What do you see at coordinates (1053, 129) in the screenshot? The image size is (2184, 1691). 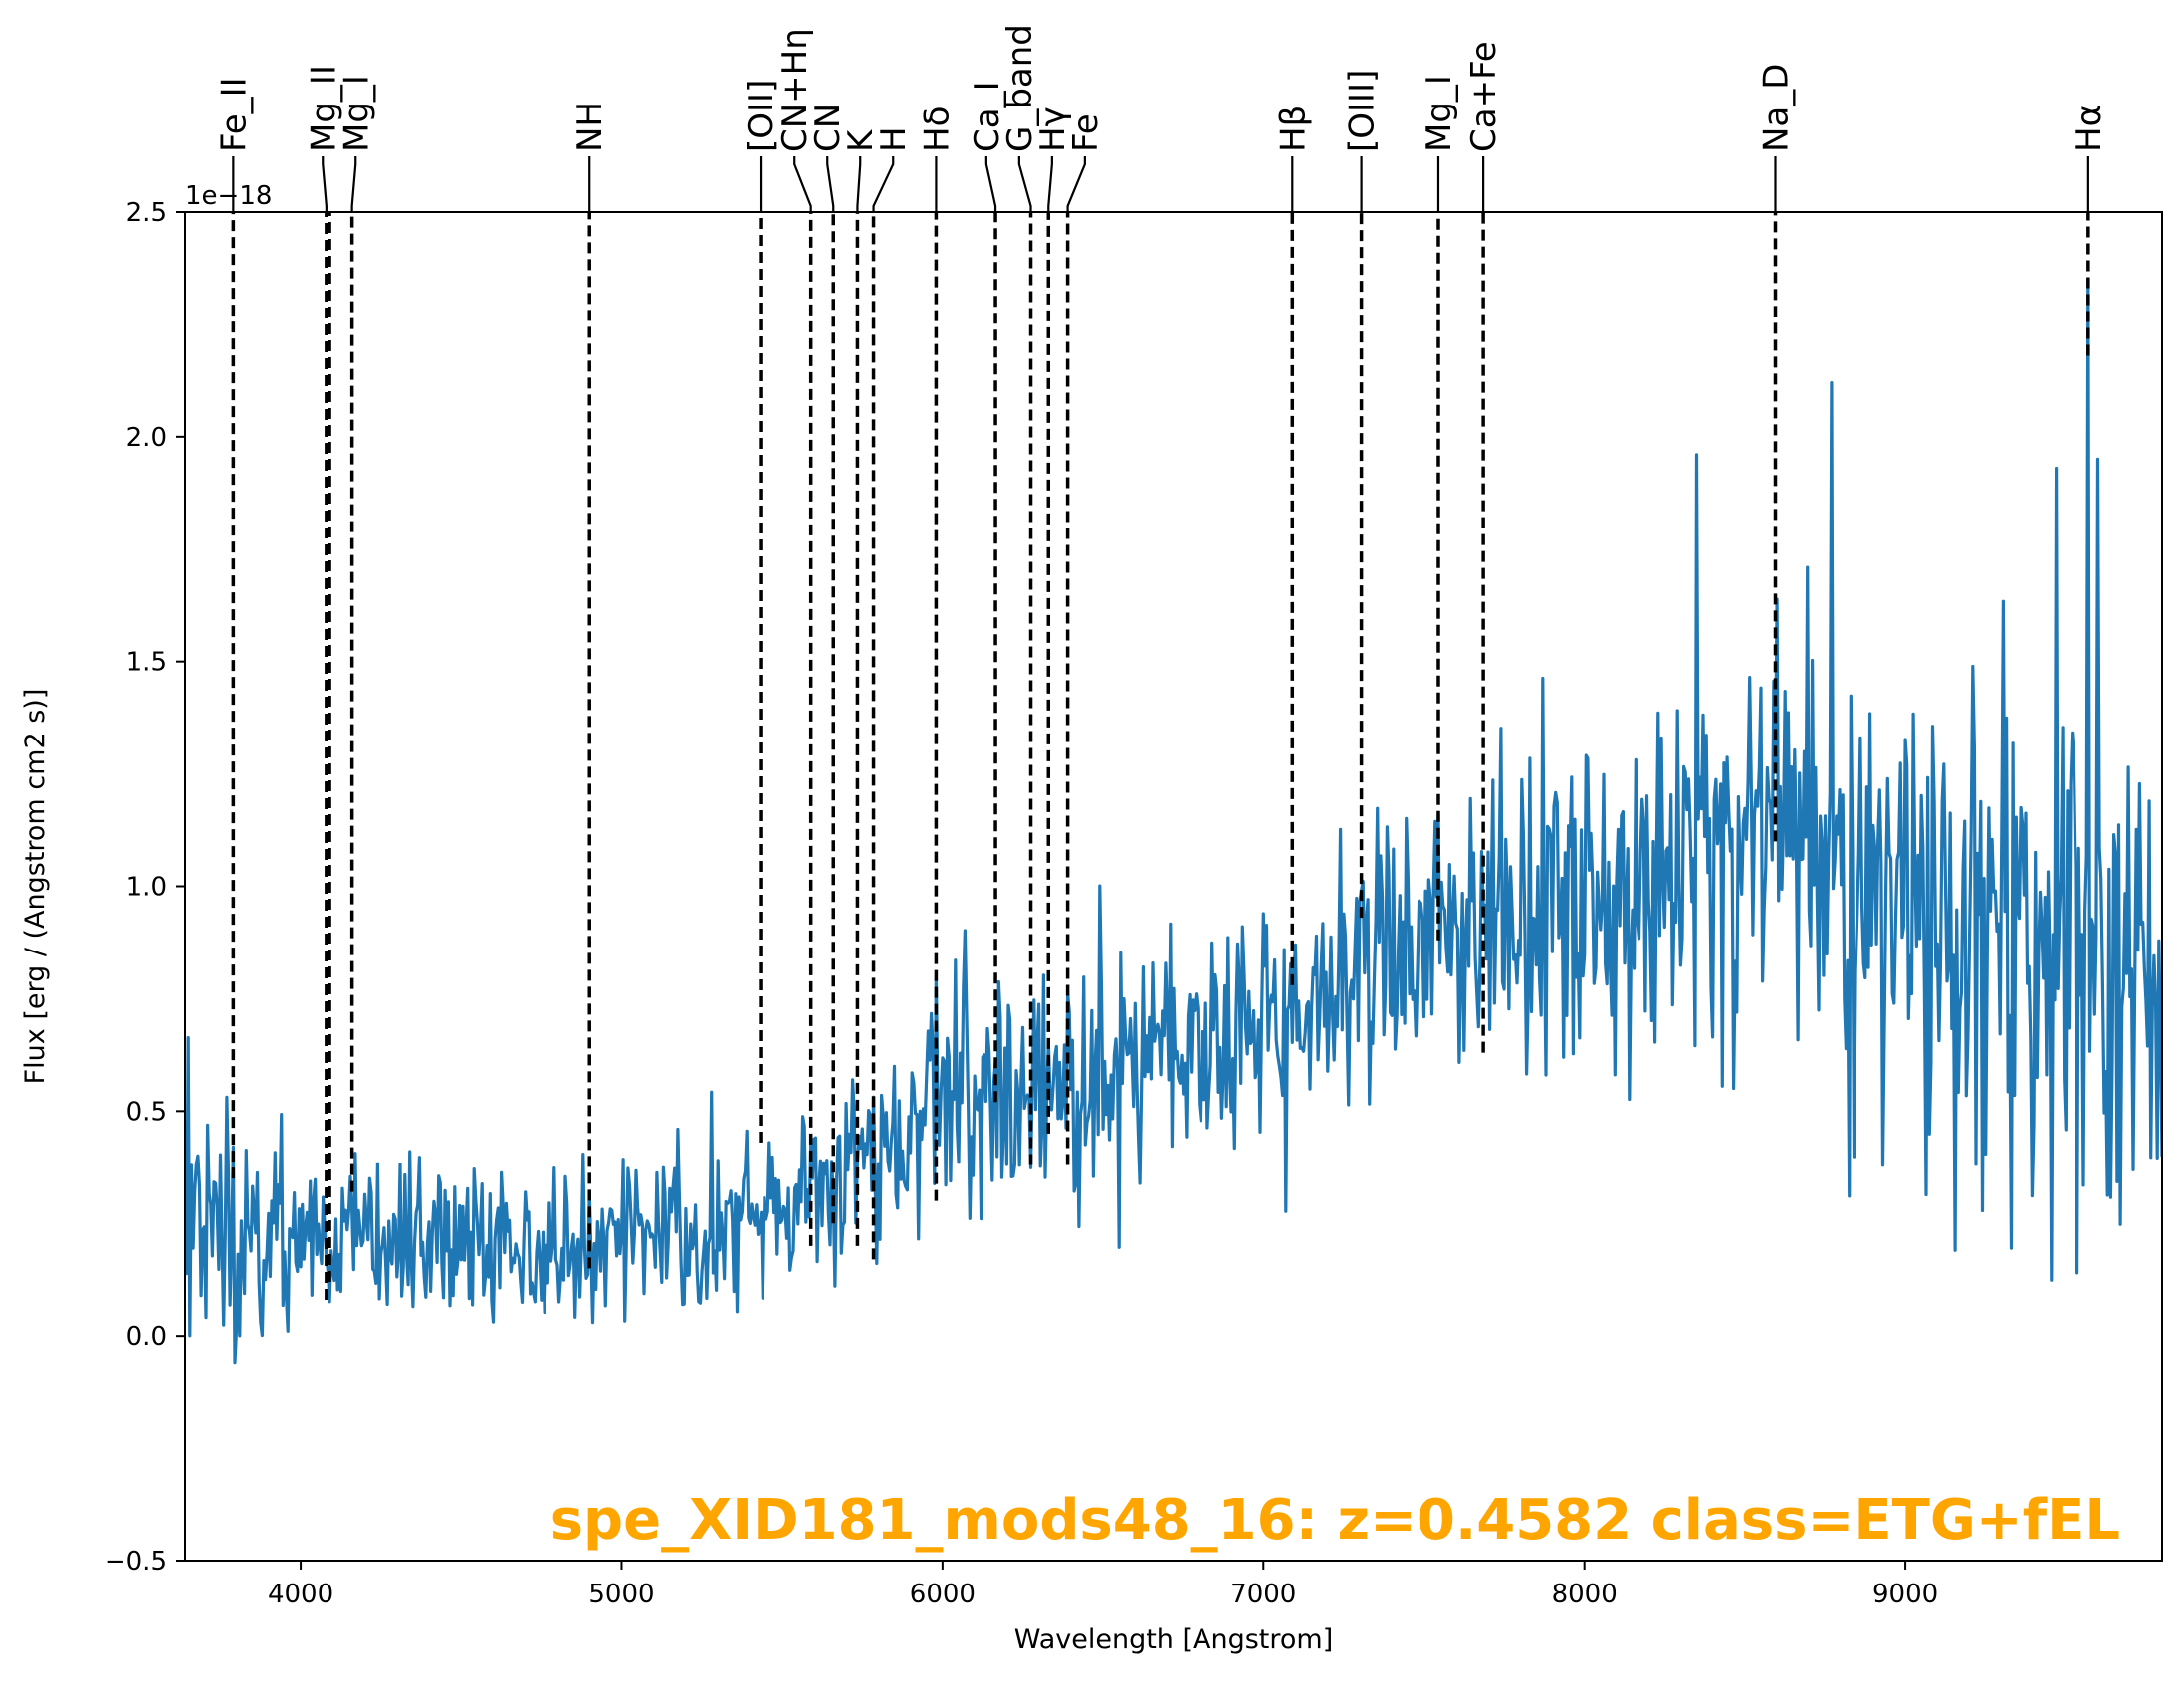 I see `line-label-13: Hγ` at bounding box center [1053, 129].